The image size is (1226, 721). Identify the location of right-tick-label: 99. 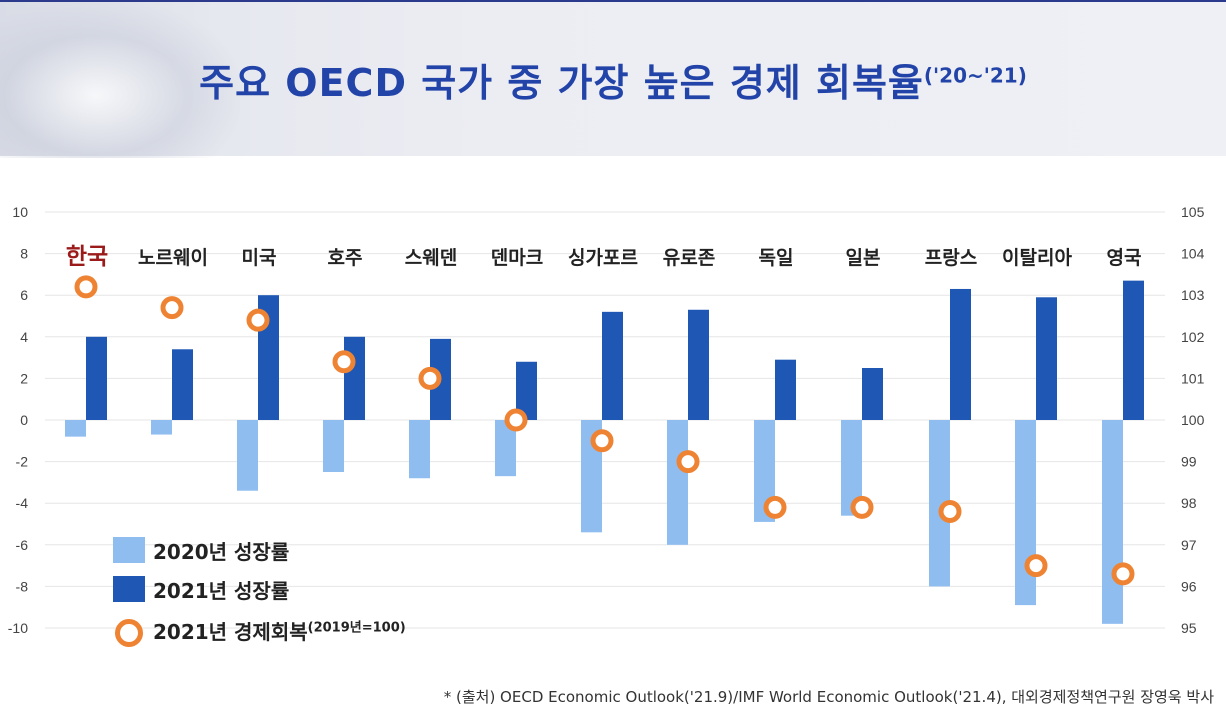
(1189, 462).